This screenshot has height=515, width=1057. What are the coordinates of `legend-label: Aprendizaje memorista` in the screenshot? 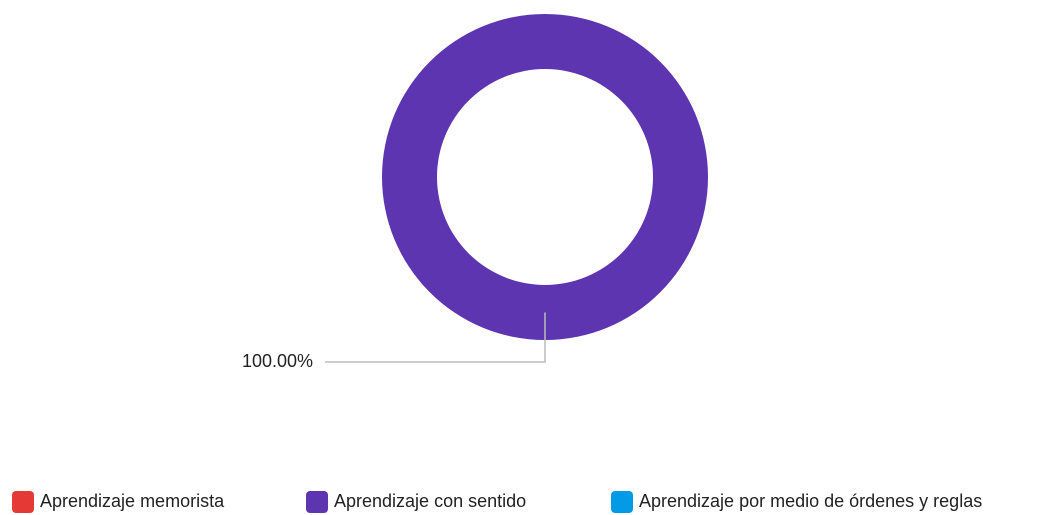 It's located at (132, 501).